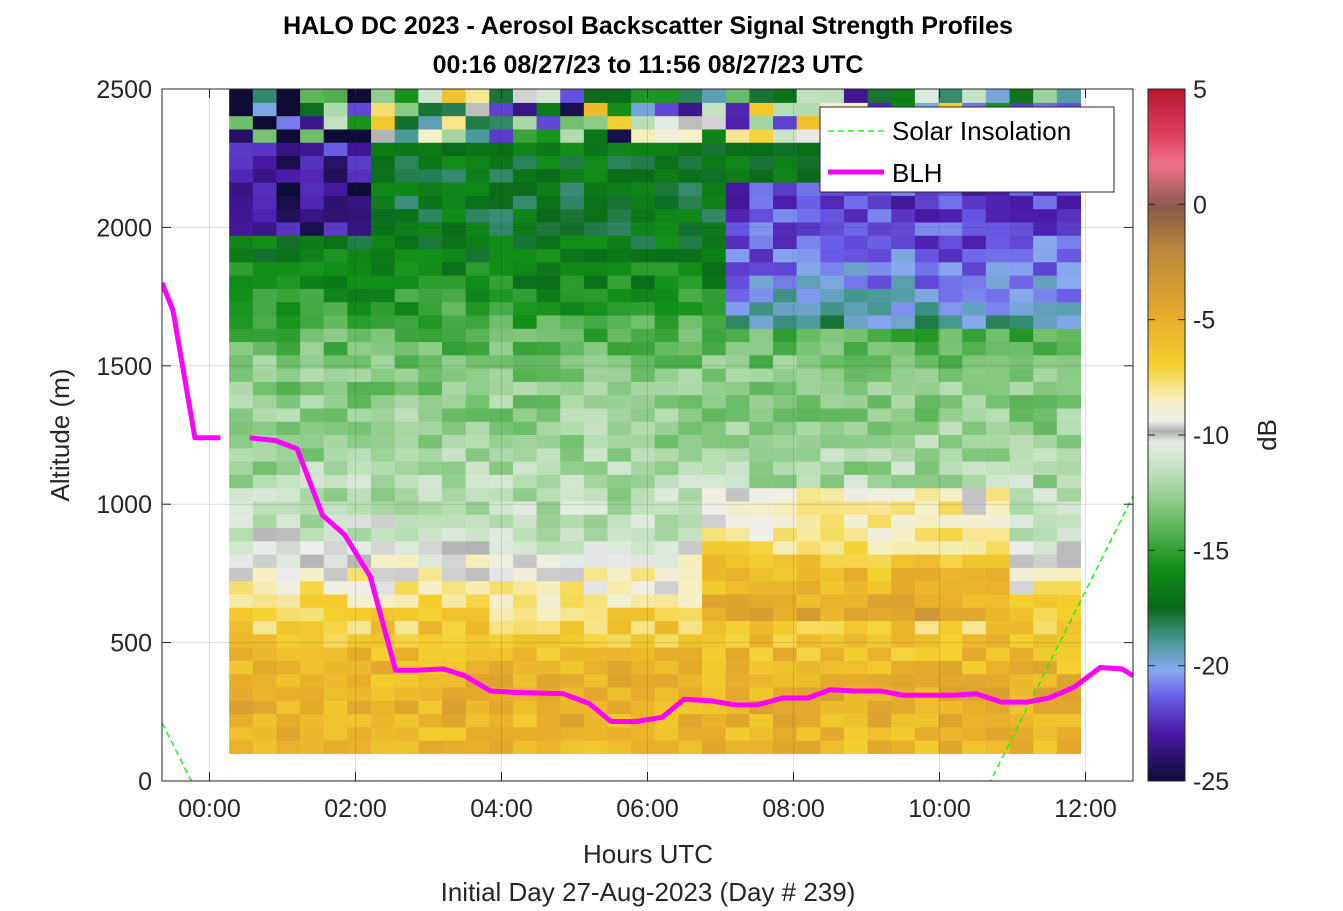  I want to click on x-tick-label: 02:00, so click(355, 809).